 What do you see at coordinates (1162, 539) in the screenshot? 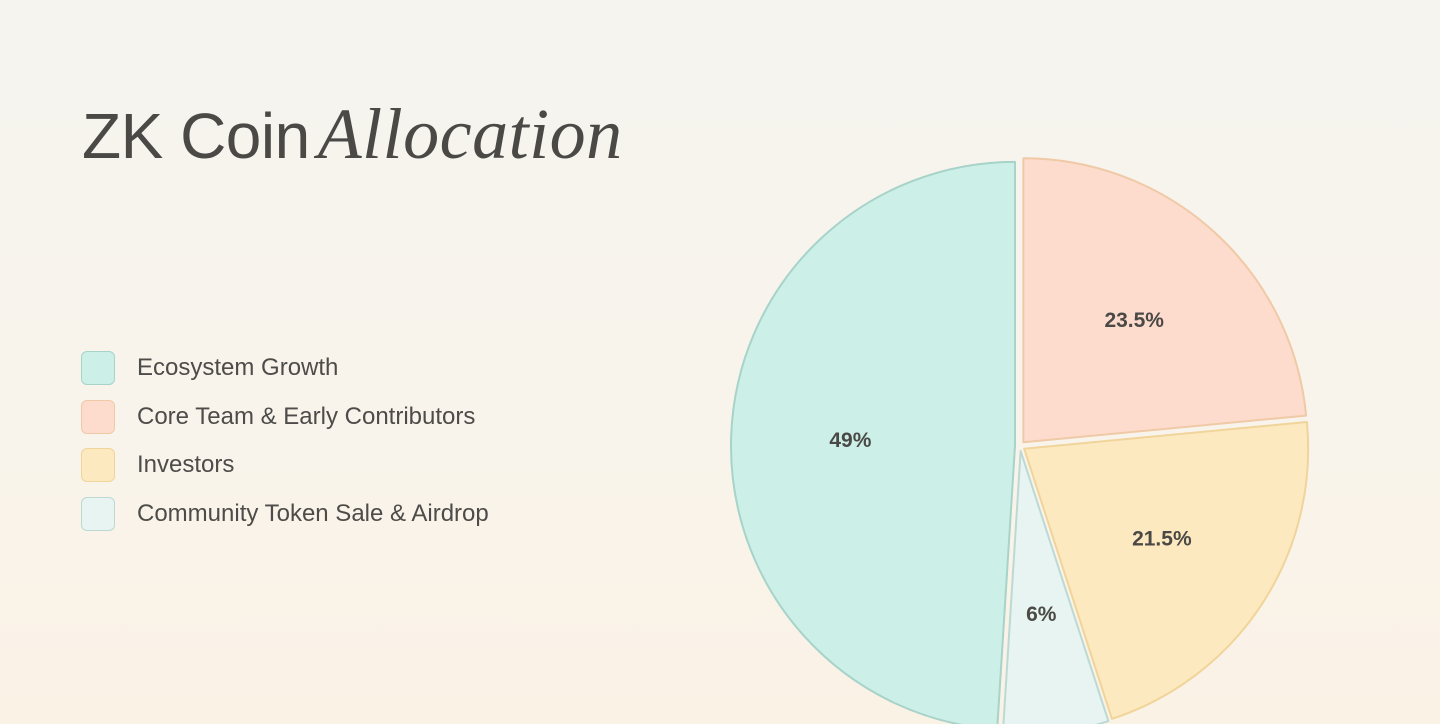
I see `slice-label-investors: 21.5%` at bounding box center [1162, 539].